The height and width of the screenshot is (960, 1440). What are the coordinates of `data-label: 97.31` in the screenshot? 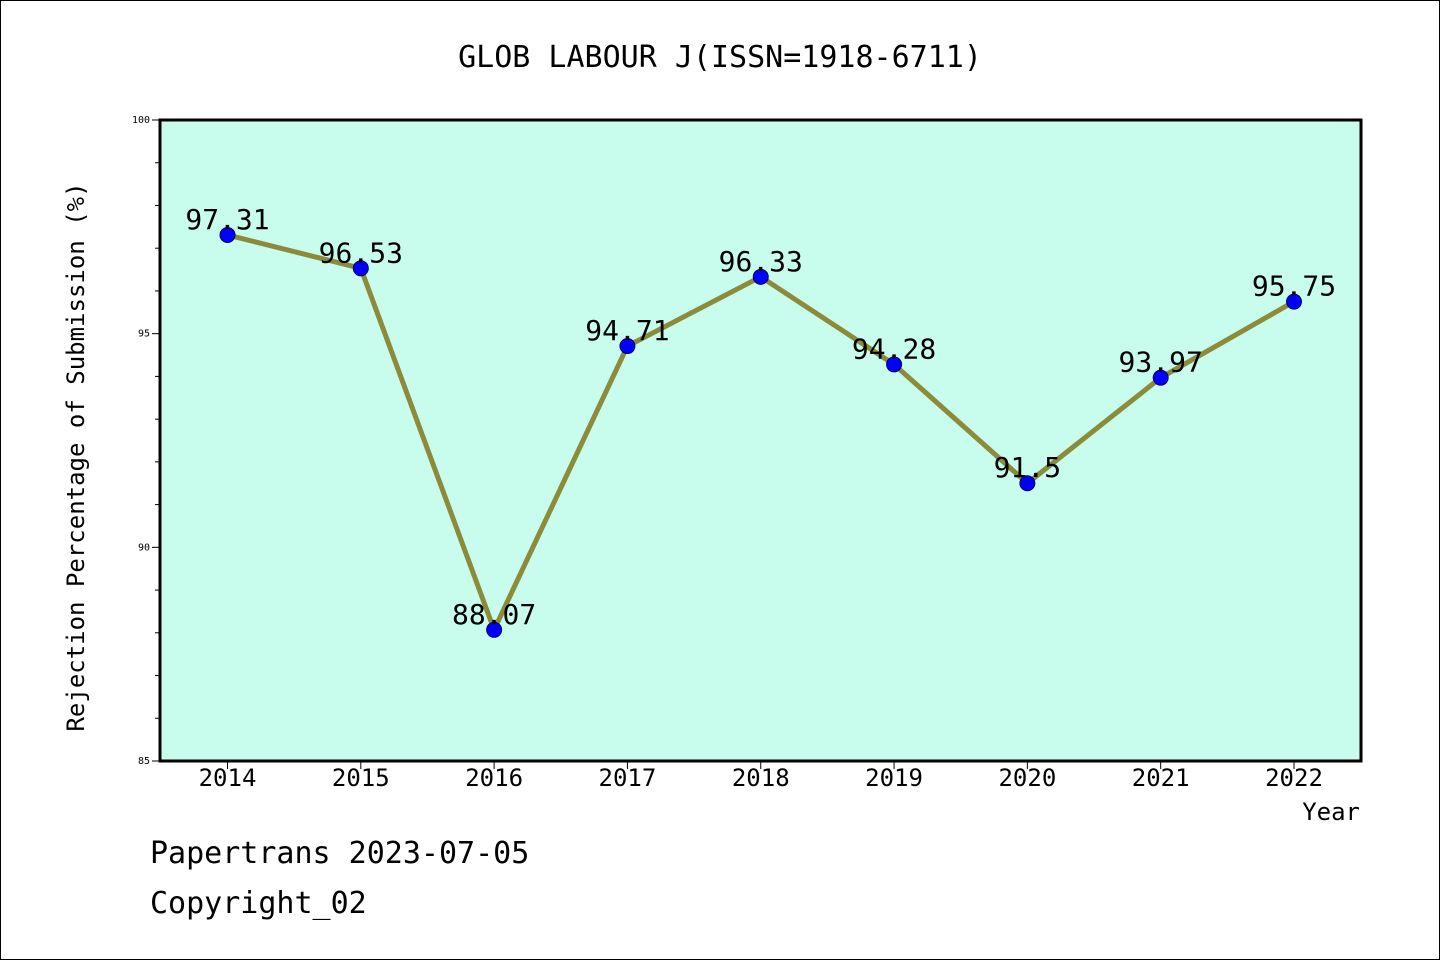 It's located at (227, 219).